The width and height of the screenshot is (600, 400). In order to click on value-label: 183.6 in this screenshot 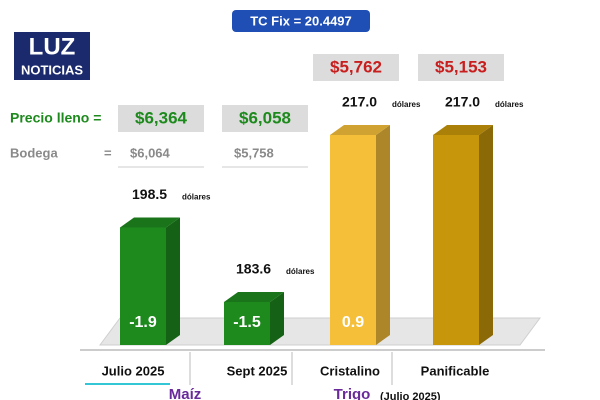, I will do `click(253, 269)`.